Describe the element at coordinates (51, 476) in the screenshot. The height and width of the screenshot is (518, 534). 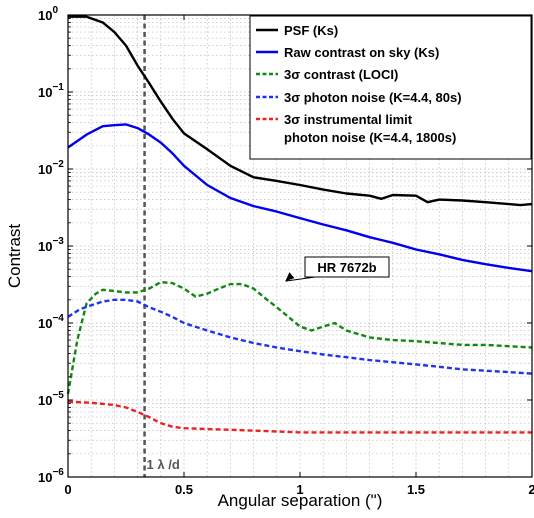
I see `y-tick-label: 10⁻⁶` at that location.